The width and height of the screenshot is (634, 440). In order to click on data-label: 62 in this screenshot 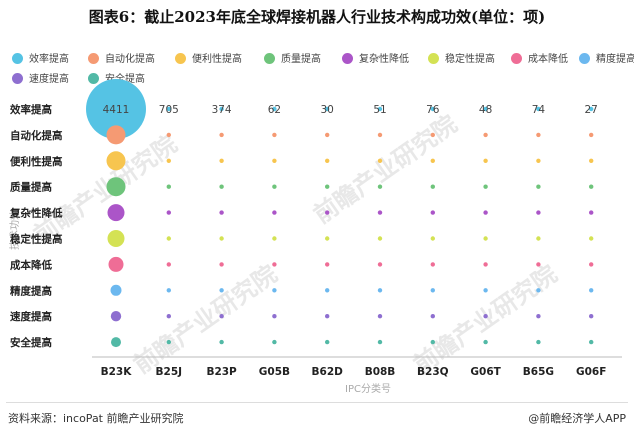, I will do `click(274, 110)`.